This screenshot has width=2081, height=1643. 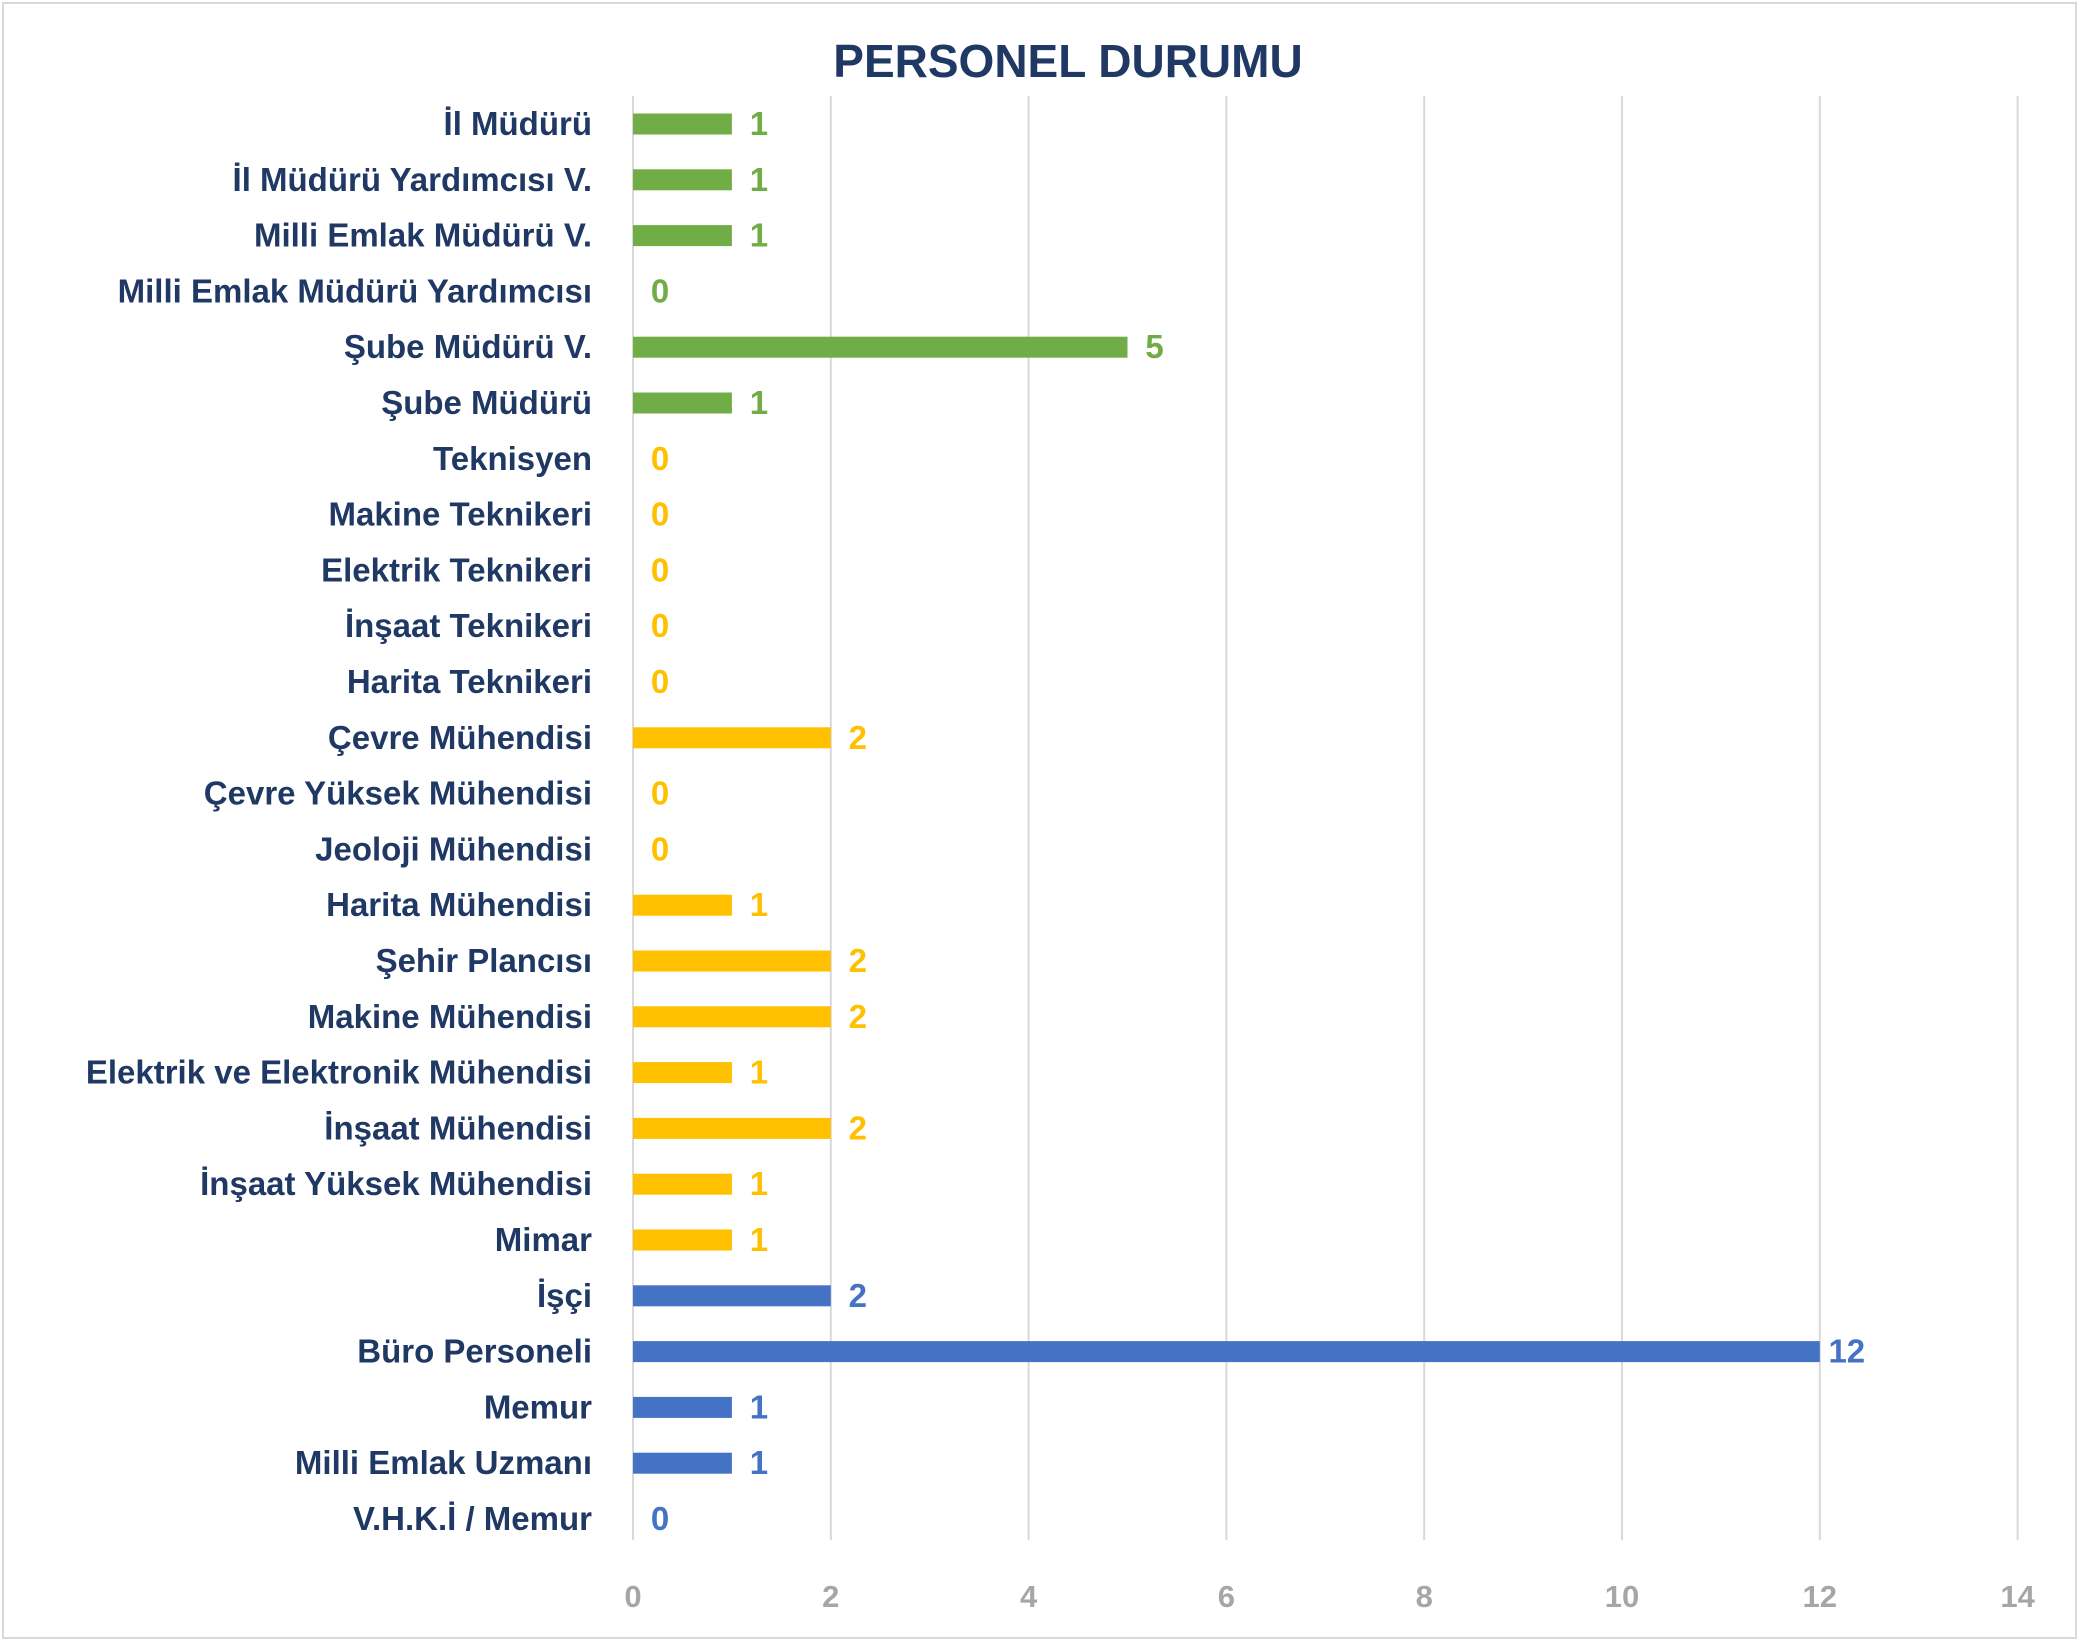 I want to click on category-label: İl Müdürü Yardımcısı V., so click(x=412, y=179).